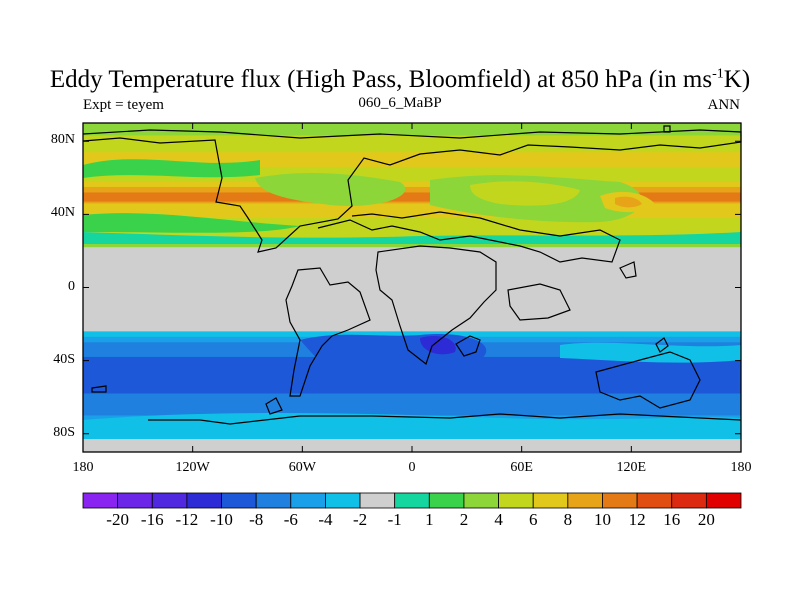  Describe the element at coordinates (64, 432) in the screenshot. I see `y-tick-label: 80S` at that location.